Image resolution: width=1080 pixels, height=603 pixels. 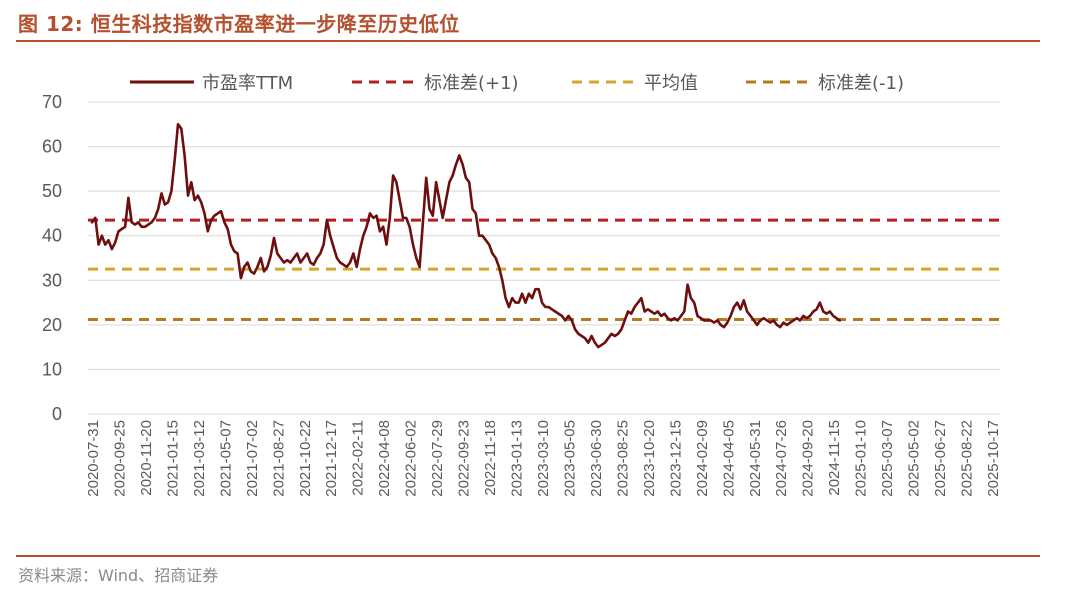 I want to click on x-tick-label: 2020-09-25, so click(x=119, y=458).